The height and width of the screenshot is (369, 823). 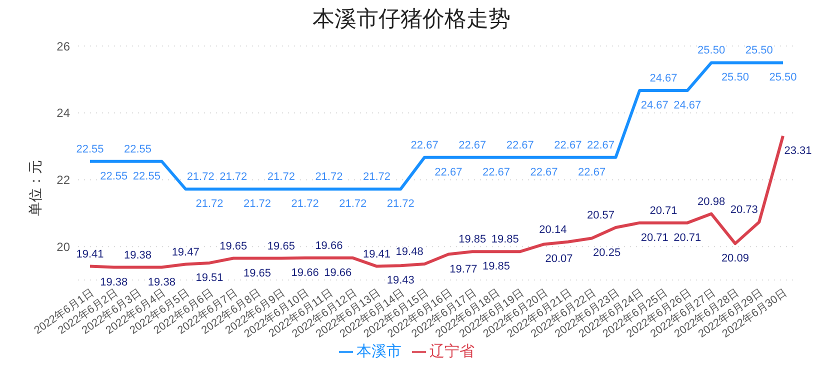 I want to click on data-label: 19.51, so click(x=210, y=278).